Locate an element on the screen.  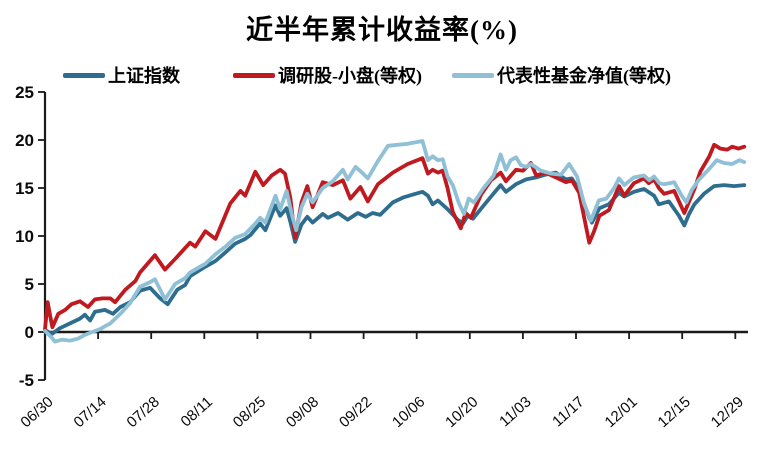
y-tick-label: 5 is located at coordinates (29, 284).